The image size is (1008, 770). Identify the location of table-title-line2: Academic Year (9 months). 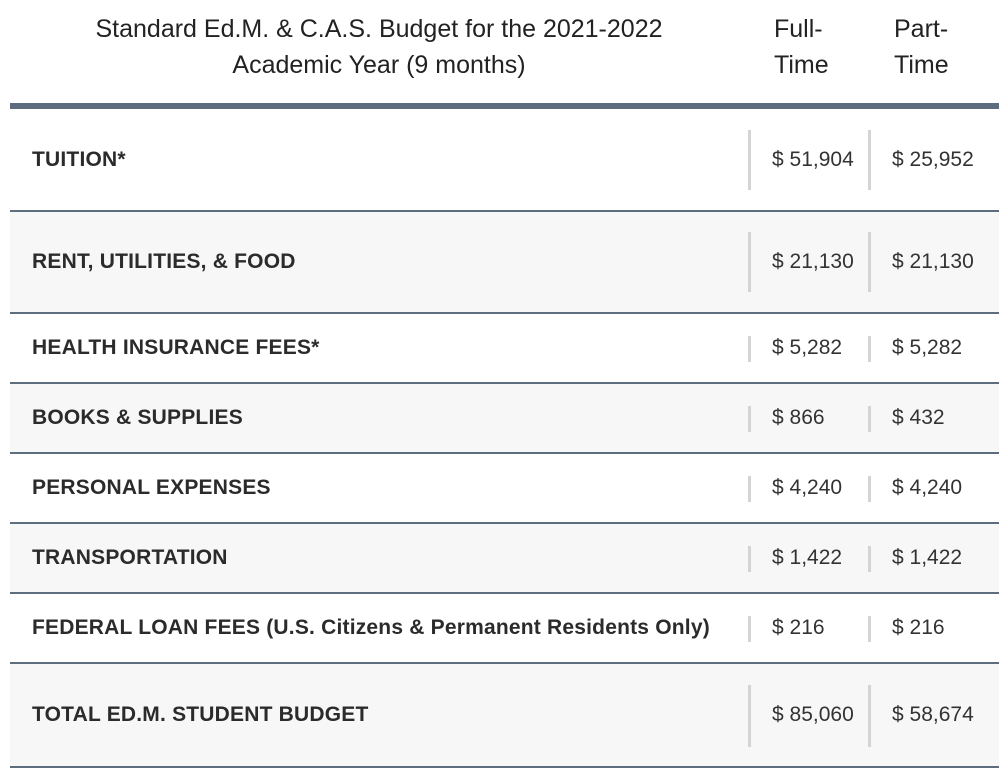
(379, 65).